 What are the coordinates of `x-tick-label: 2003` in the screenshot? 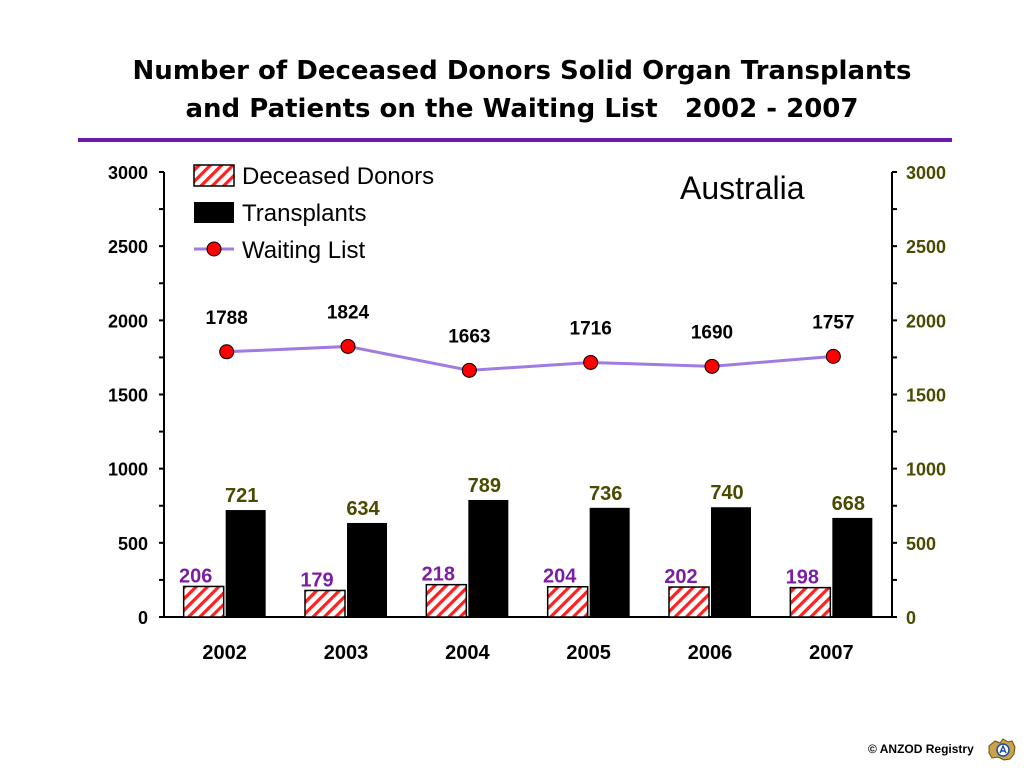 It's located at (346, 653).